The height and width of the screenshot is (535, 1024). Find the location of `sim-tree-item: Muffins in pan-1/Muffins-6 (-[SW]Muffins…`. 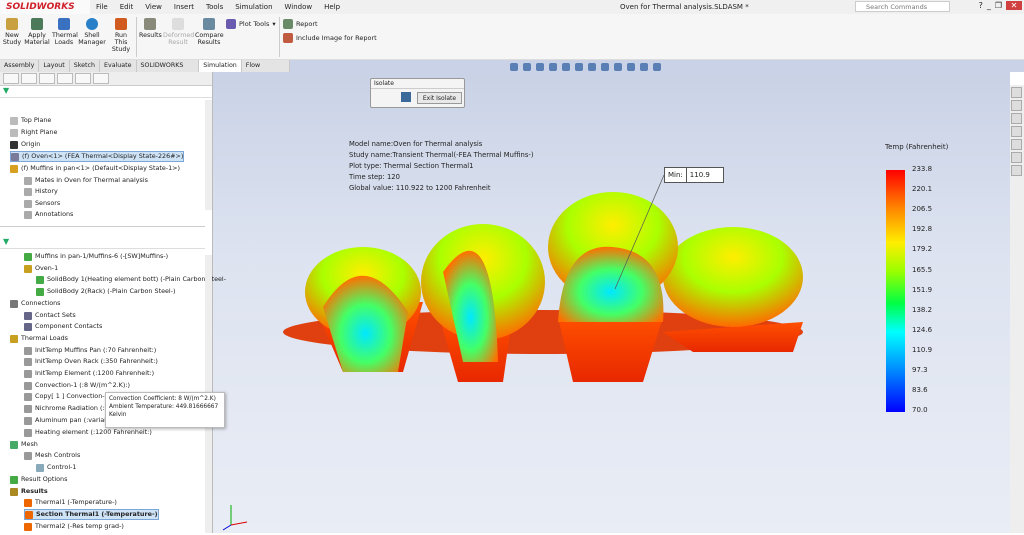

sim-tree-item: Muffins in pan-1/Muffins-6 (-[SW]Muffins… is located at coordinates (96, 256).